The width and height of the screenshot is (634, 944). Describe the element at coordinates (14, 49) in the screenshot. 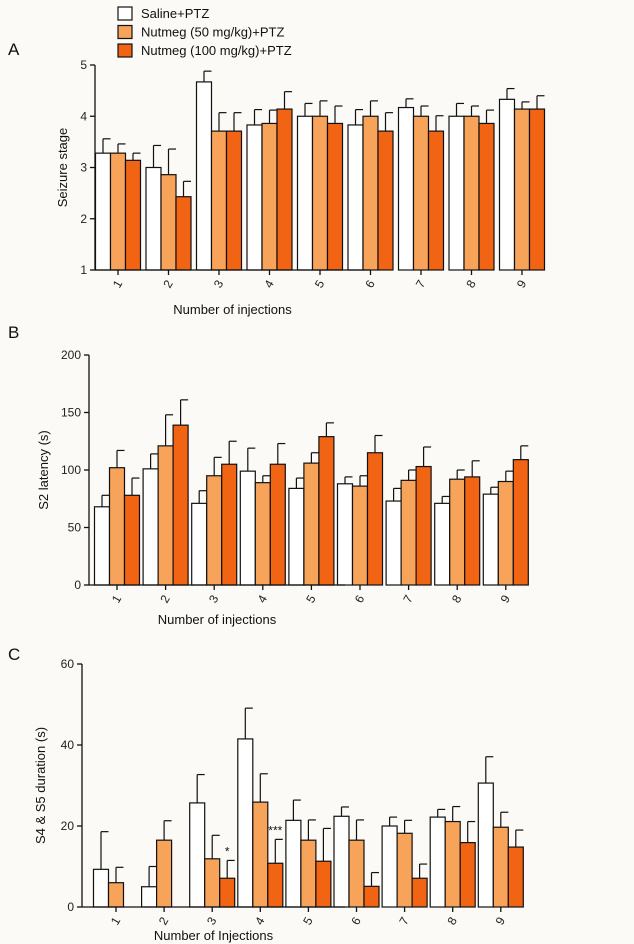

I see `panel-letter: A` at that location.